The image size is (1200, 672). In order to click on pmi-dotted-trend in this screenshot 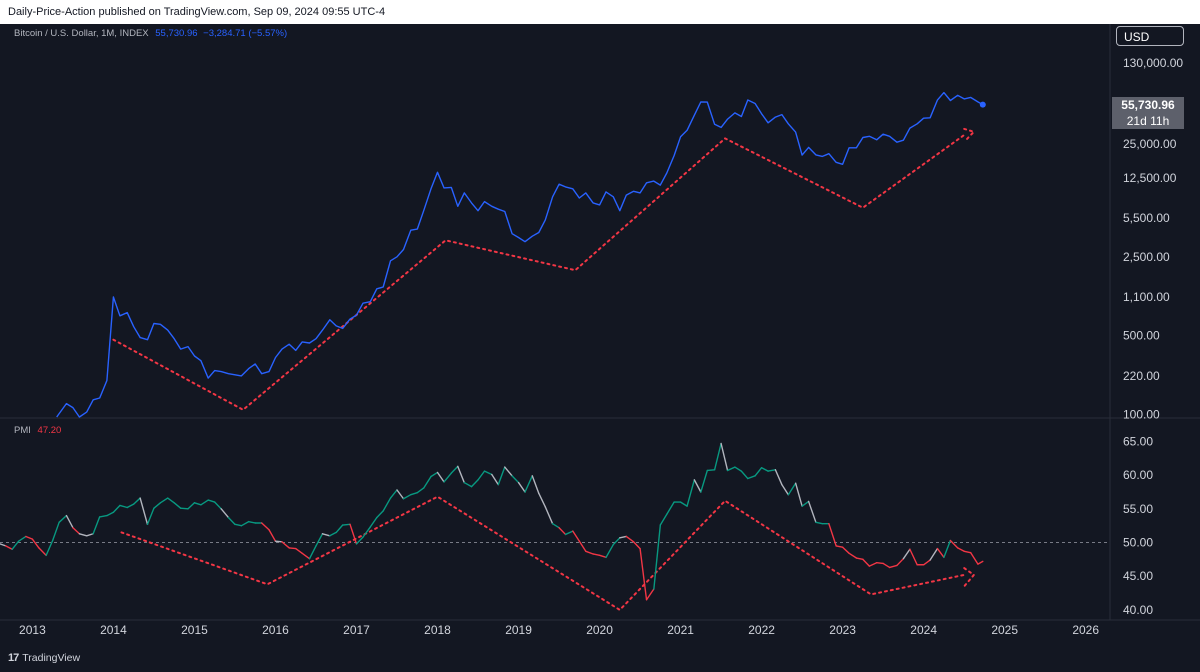, I will do `click(543, 553)`.